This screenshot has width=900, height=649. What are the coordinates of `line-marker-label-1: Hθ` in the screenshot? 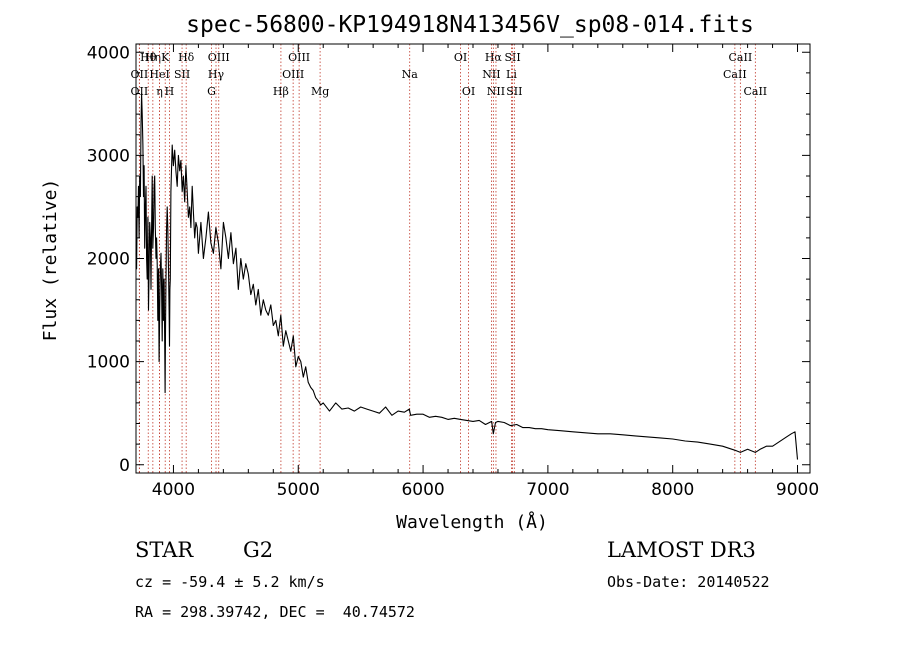 It's located at (148, 57).